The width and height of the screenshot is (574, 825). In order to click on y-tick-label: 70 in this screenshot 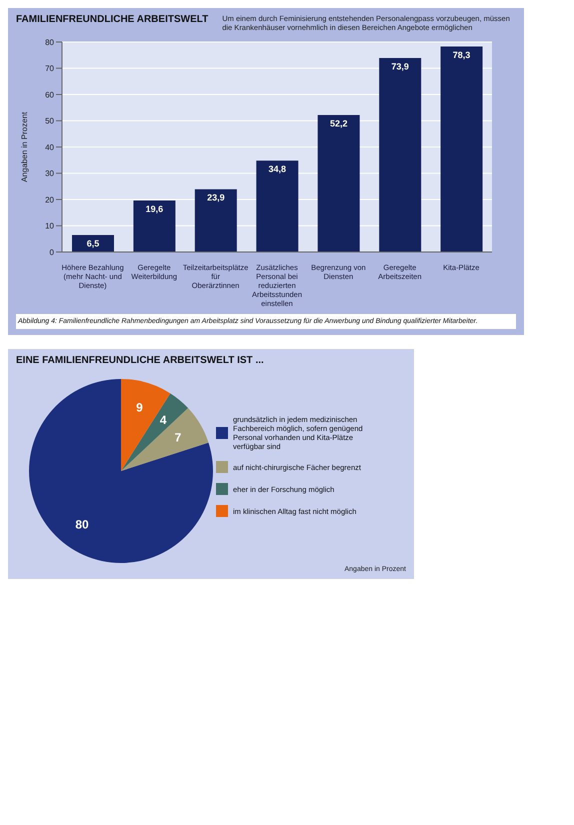, I will do `click(50, 69)`.